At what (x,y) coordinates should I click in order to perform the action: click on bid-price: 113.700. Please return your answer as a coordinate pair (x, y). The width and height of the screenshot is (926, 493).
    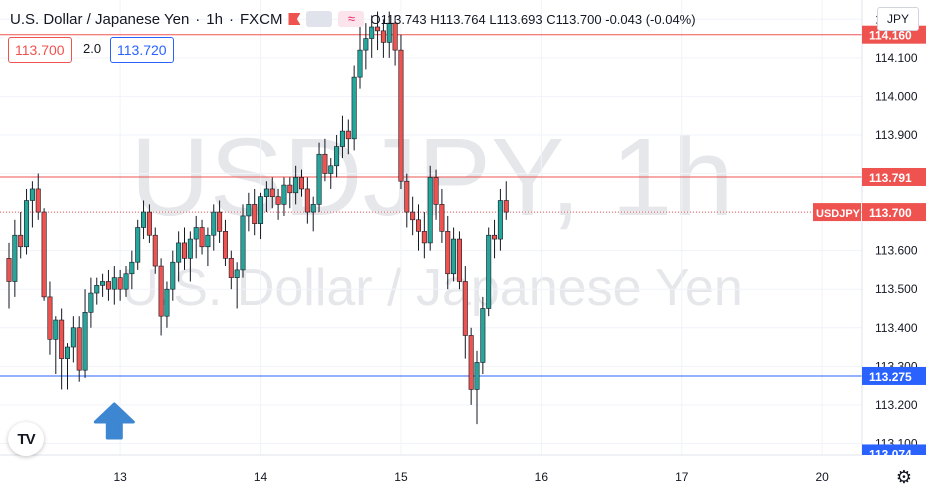
    Looking at the image, I should click on (40, 50).